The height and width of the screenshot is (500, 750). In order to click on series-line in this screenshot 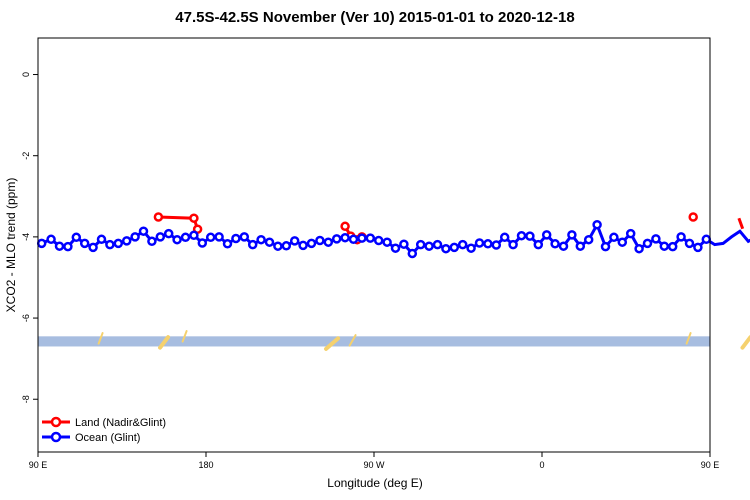, I will do `click(741, 223)`.